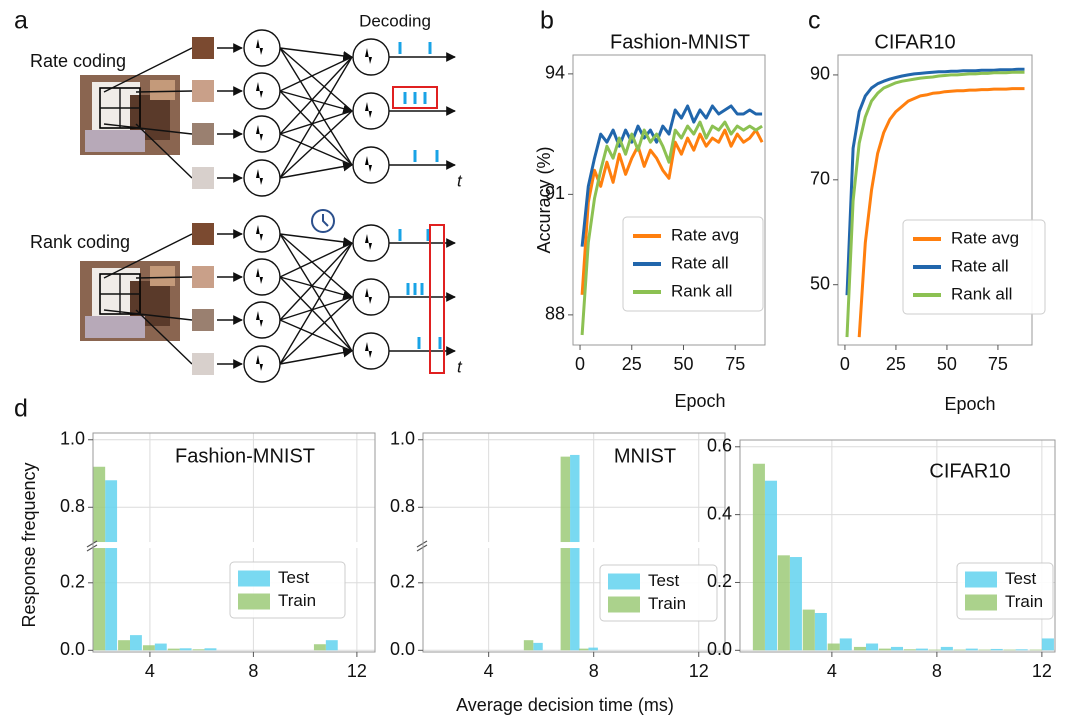 The width and height of the screenshot is (1070, 722). What do you see at coordinates (420, 195) in the screenshot?
I see `spikes` at bounding box center [420, 195].